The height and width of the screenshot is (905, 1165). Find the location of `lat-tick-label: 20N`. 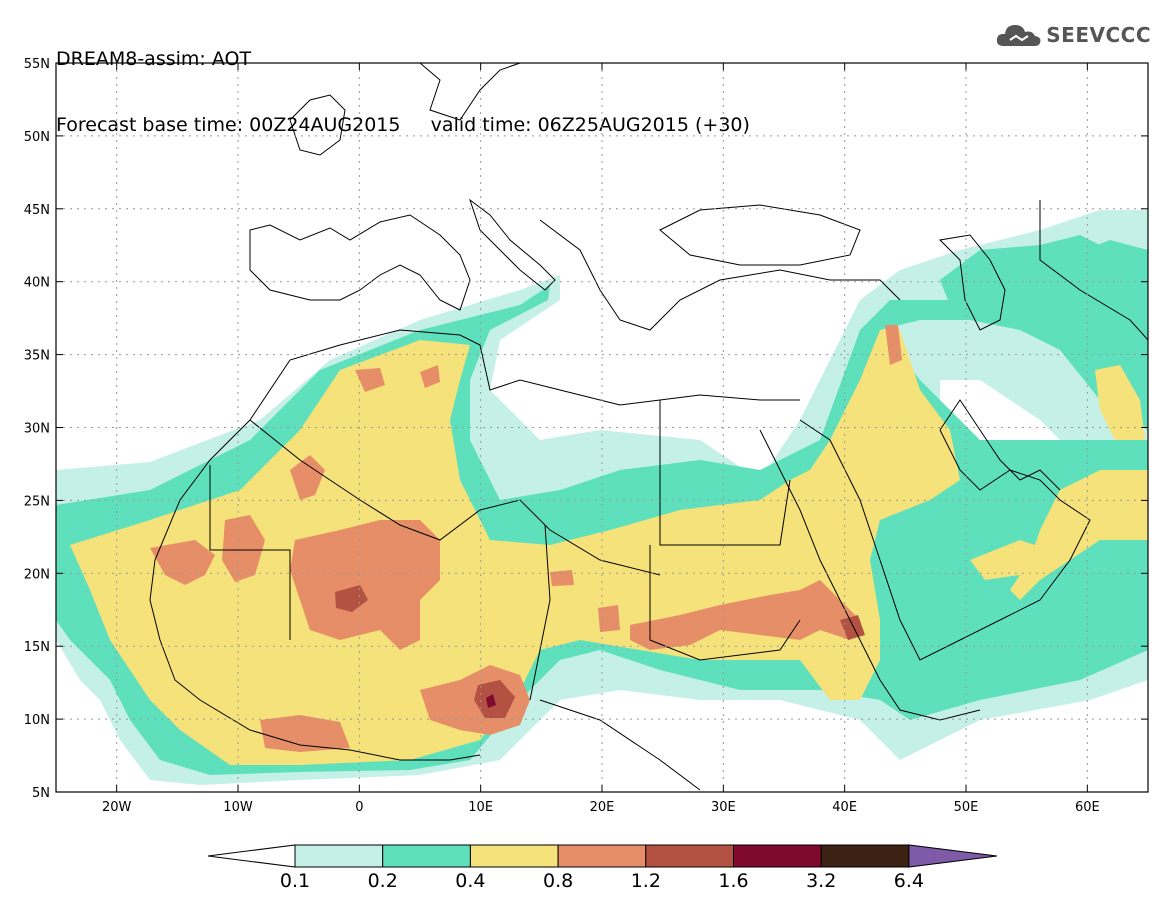

lat-tick-label: 20N is located at coordinates (37, 574).